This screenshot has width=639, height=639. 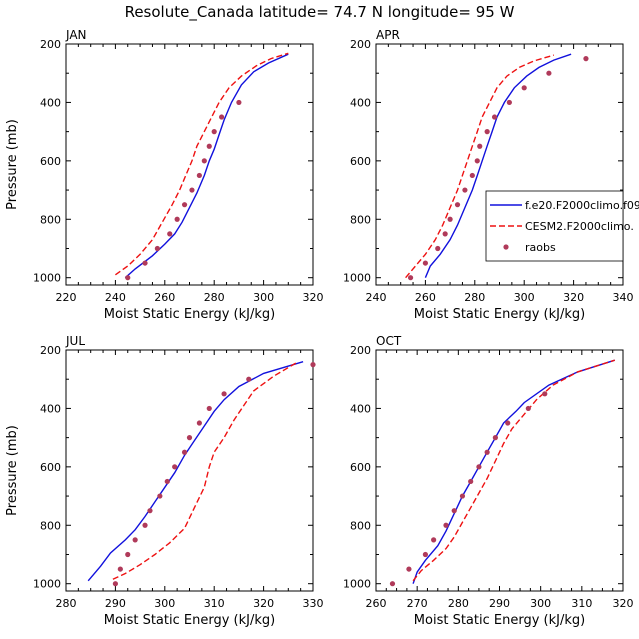 What do you see at coordinates (623, 297) in the screenshot?
I see `x-tick-label: 340` at bounding box center [623, 297].